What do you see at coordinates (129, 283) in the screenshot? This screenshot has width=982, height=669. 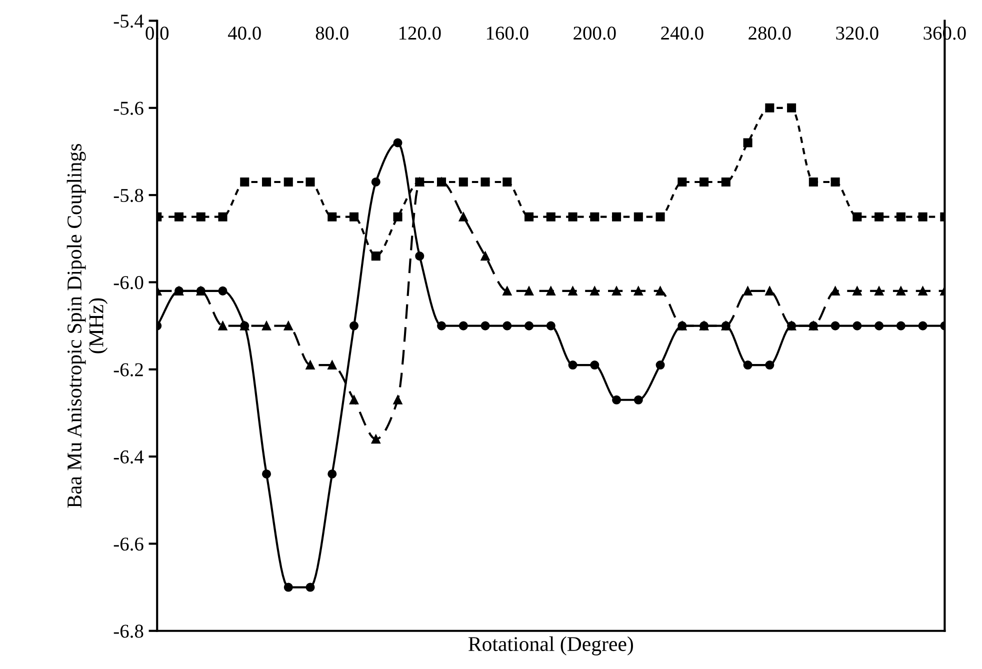 I see `y-tick-label: -6.0` at bounding box center [129, 283].